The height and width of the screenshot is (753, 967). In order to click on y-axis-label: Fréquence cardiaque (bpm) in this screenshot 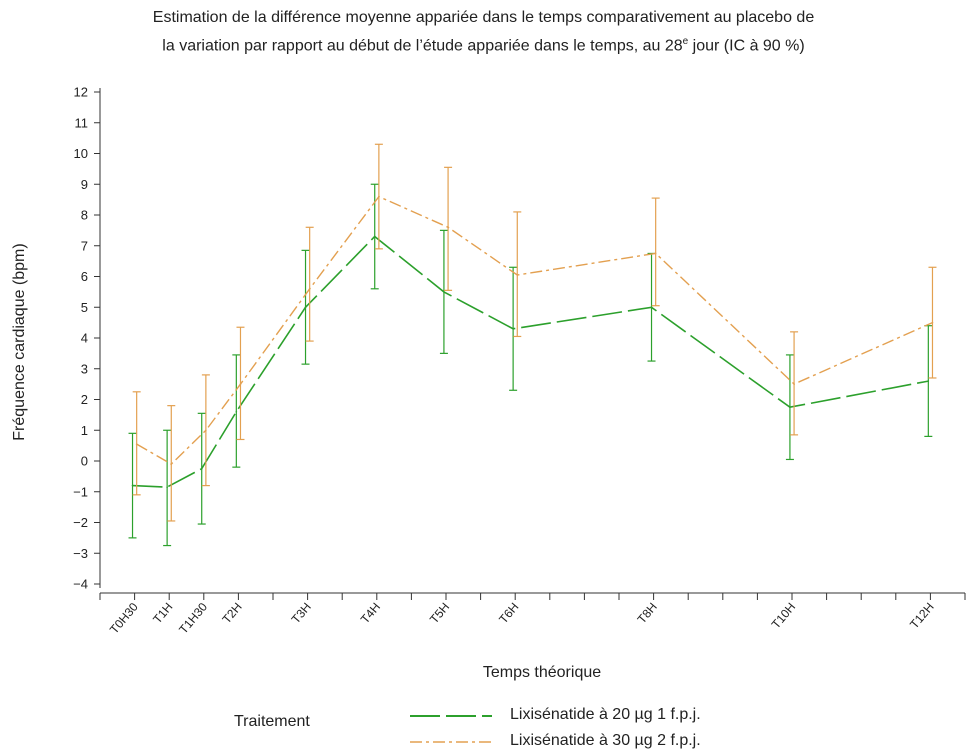, I will do `click(19, 342)`.